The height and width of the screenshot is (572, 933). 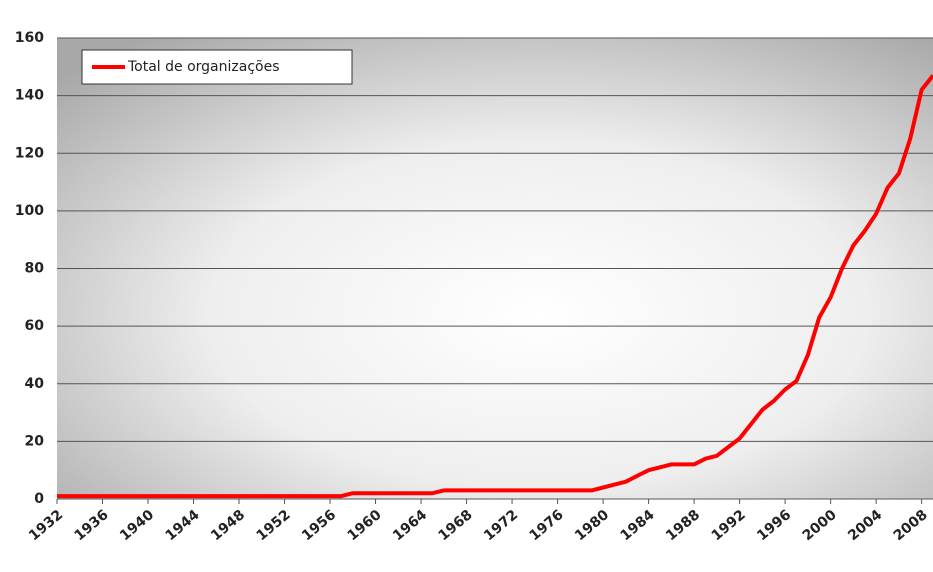 I want to click on x-tick-label: 1936, so click(x=92, y=525).